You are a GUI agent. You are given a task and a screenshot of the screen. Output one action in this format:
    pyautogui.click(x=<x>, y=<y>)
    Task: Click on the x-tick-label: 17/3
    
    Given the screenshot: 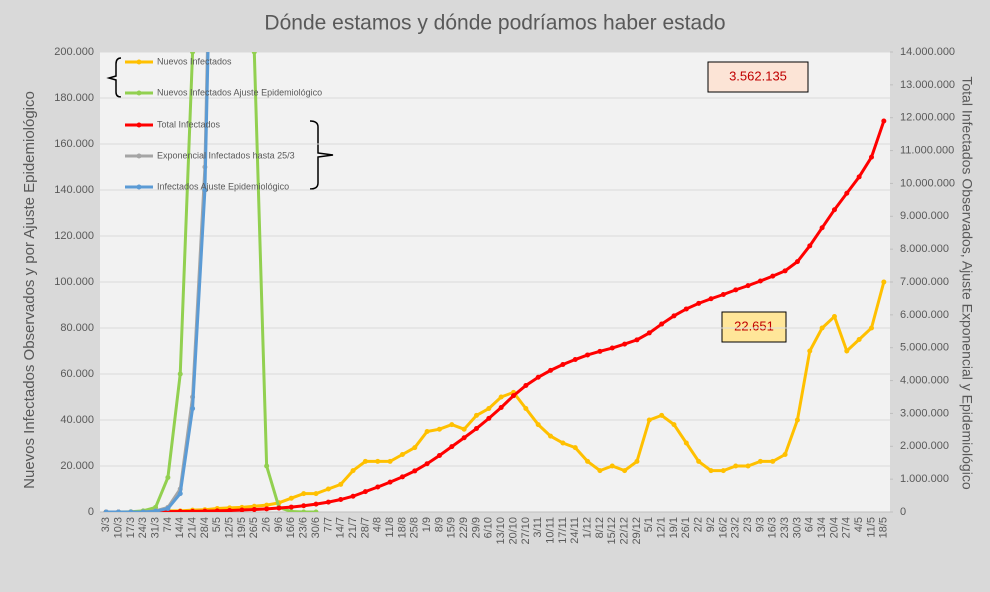 What is the action you would take?
    pyautogui.click(x=131, y=527)
    